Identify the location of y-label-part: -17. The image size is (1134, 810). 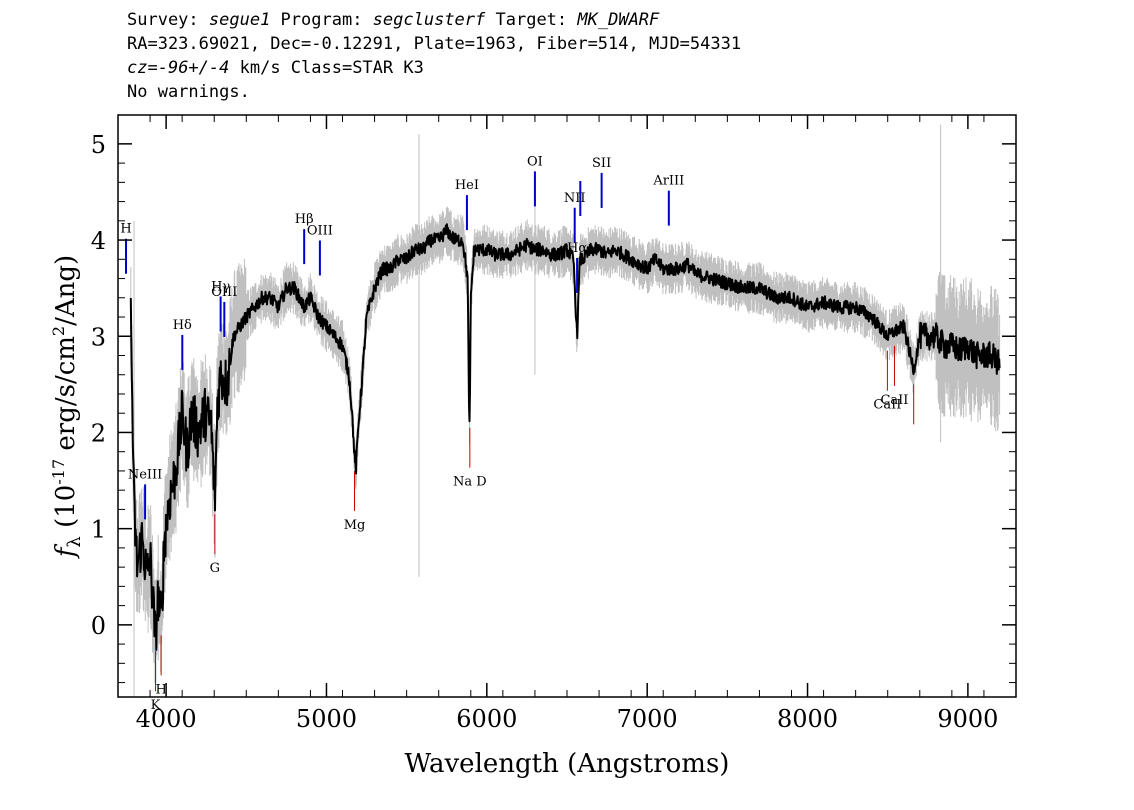
(58, 472).